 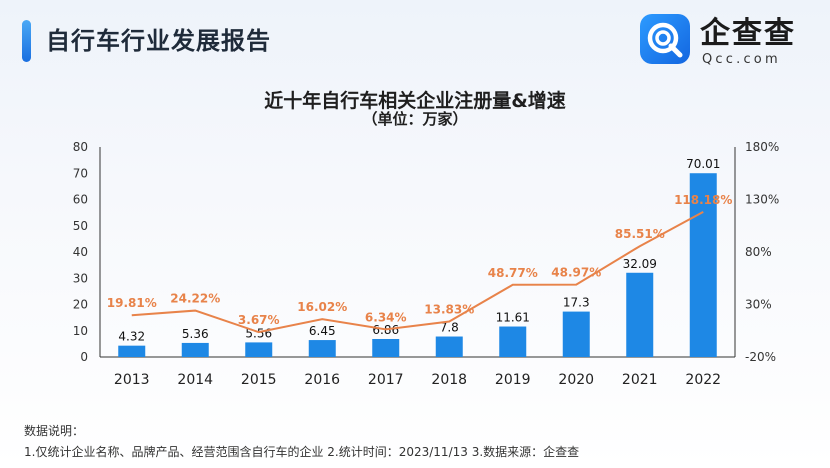 I want to click on bar-value-label: 17.3, so click(x=576, y=303).